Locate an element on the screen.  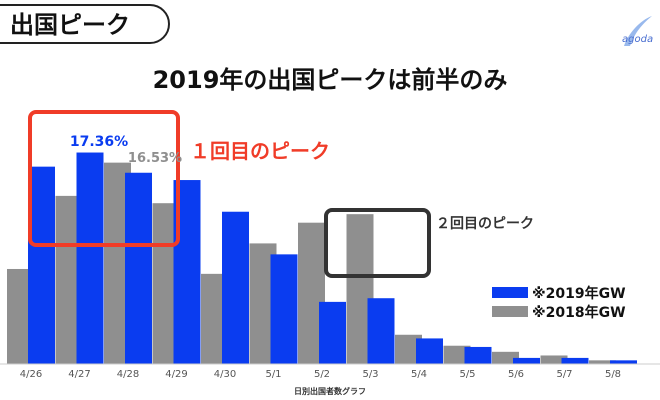
agoda-logo: agoda is located at coordinates (637, 31).